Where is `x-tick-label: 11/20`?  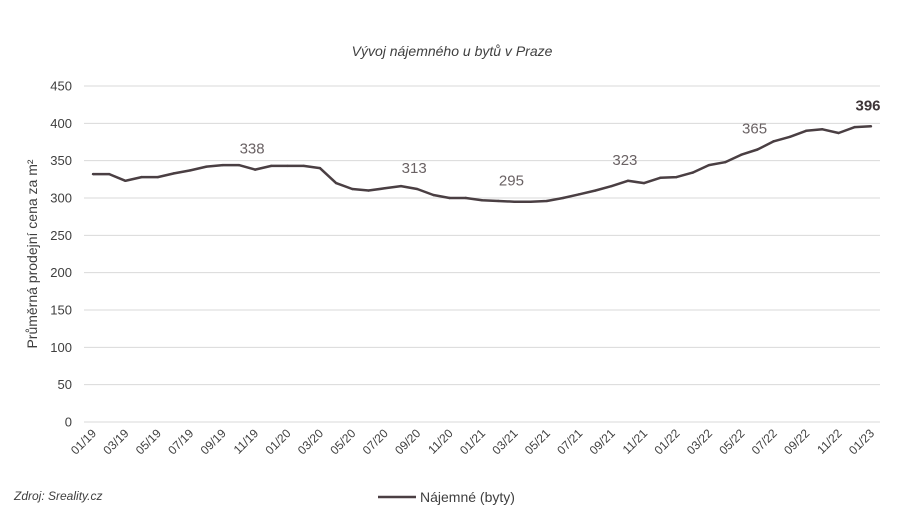 x-tick-label: 11/20 is located at coordinates (440, 441).